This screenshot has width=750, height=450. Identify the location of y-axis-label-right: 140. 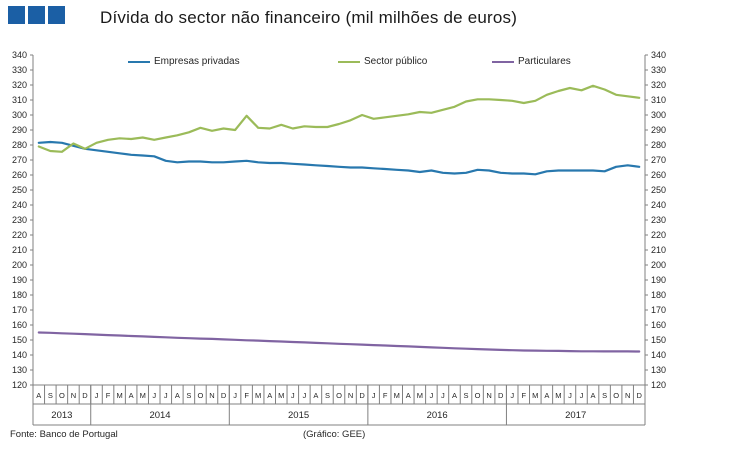
(658, 355).